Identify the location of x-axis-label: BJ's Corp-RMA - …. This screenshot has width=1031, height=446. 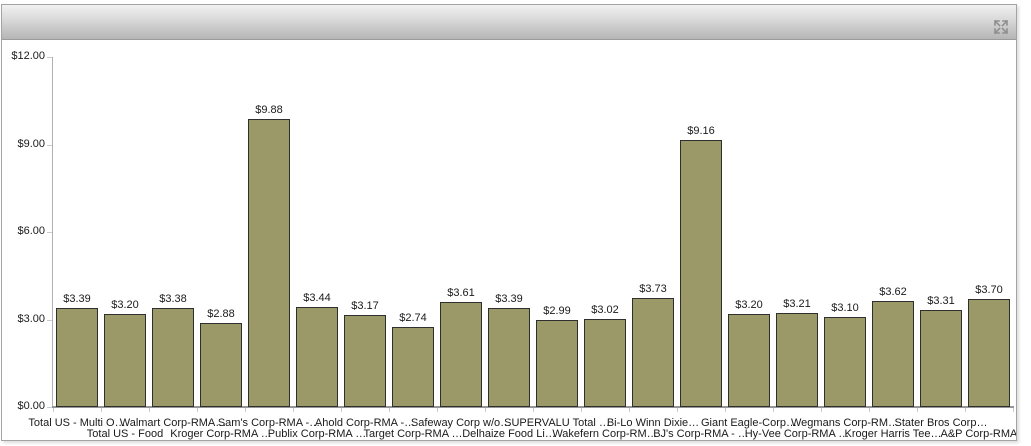
(701, 434).